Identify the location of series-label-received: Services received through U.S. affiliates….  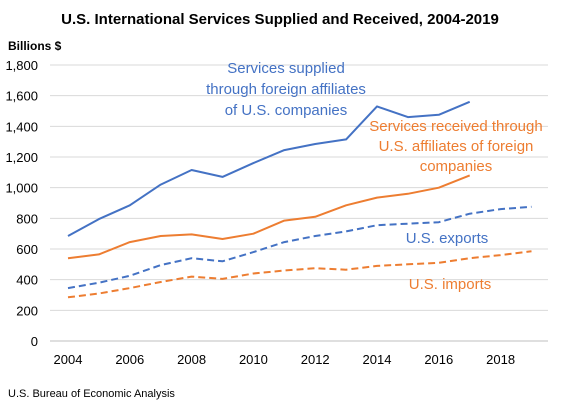
(455, 146).